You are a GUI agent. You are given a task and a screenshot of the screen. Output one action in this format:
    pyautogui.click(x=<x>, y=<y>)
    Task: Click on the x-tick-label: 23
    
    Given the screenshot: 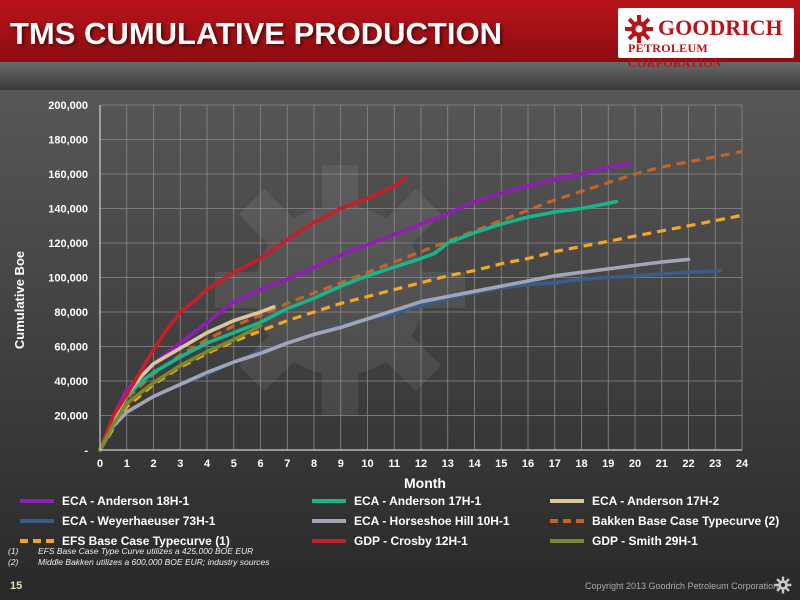 What is the action you would take?
    pyautogui.click(x=715, y=464)
    